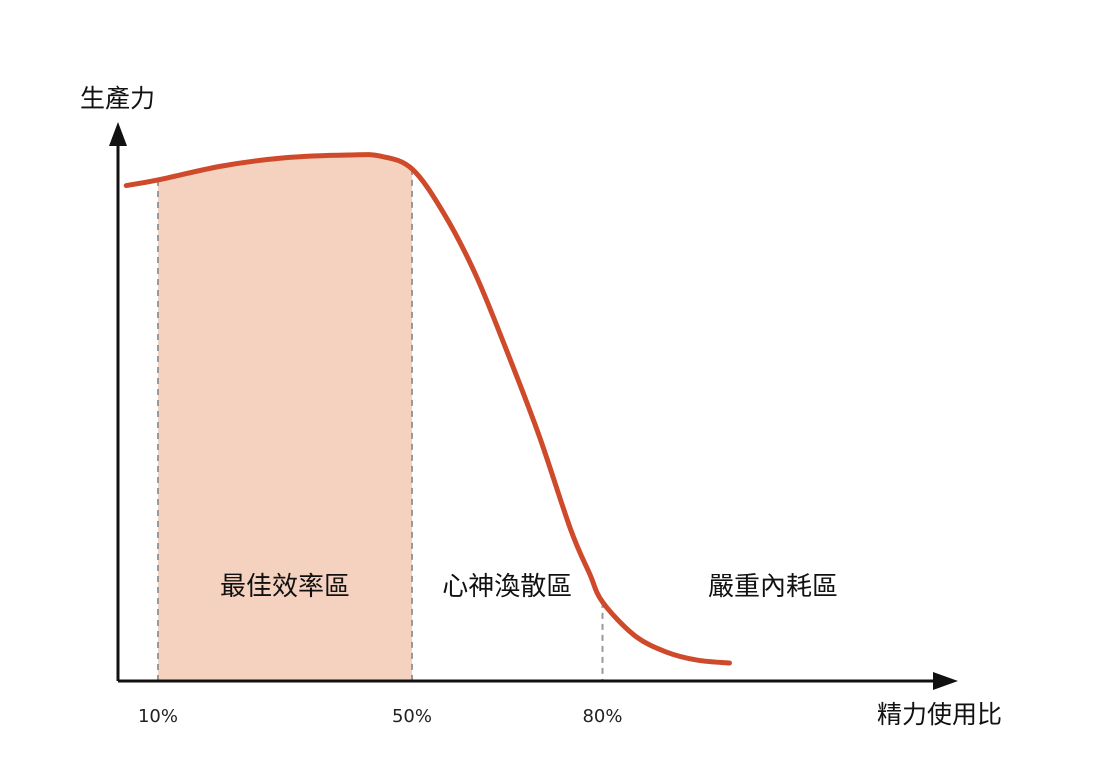  I want to click on y-axis-title: 生產力, so click(117, 98).